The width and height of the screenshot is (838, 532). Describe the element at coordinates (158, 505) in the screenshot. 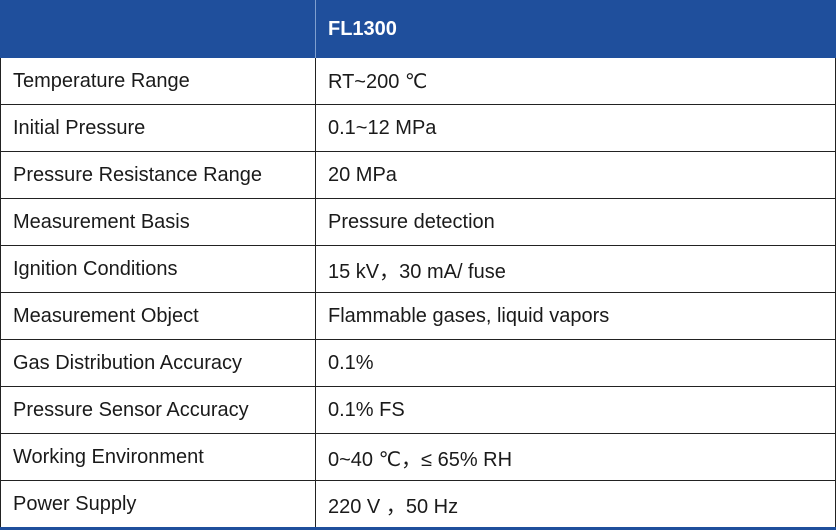

I see `spec-label: Power Supply` at that location.